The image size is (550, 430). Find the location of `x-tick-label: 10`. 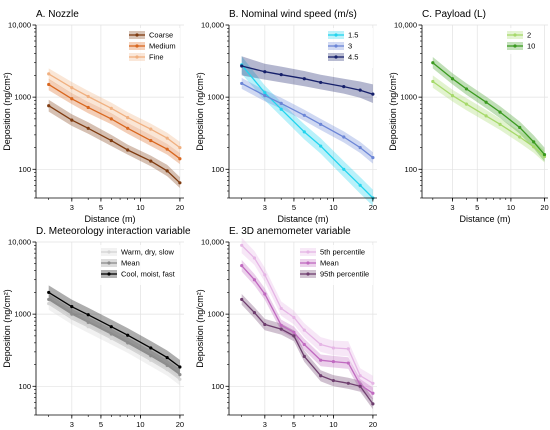

x-tick-label: 10 is located at coordinates (140, 207).